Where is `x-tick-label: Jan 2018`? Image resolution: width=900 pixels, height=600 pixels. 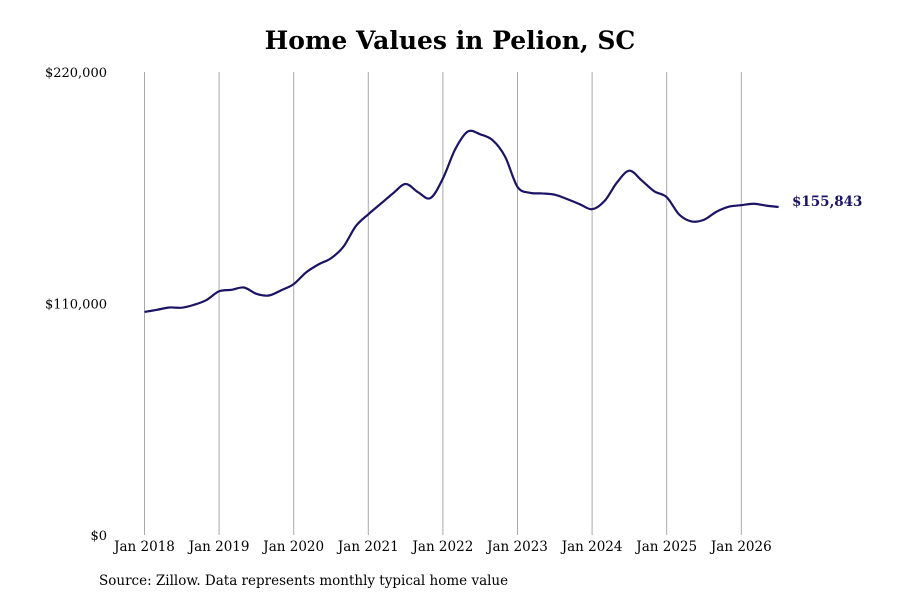
x-tick-label: Jan 2018 is located at coordinates (143, 547).